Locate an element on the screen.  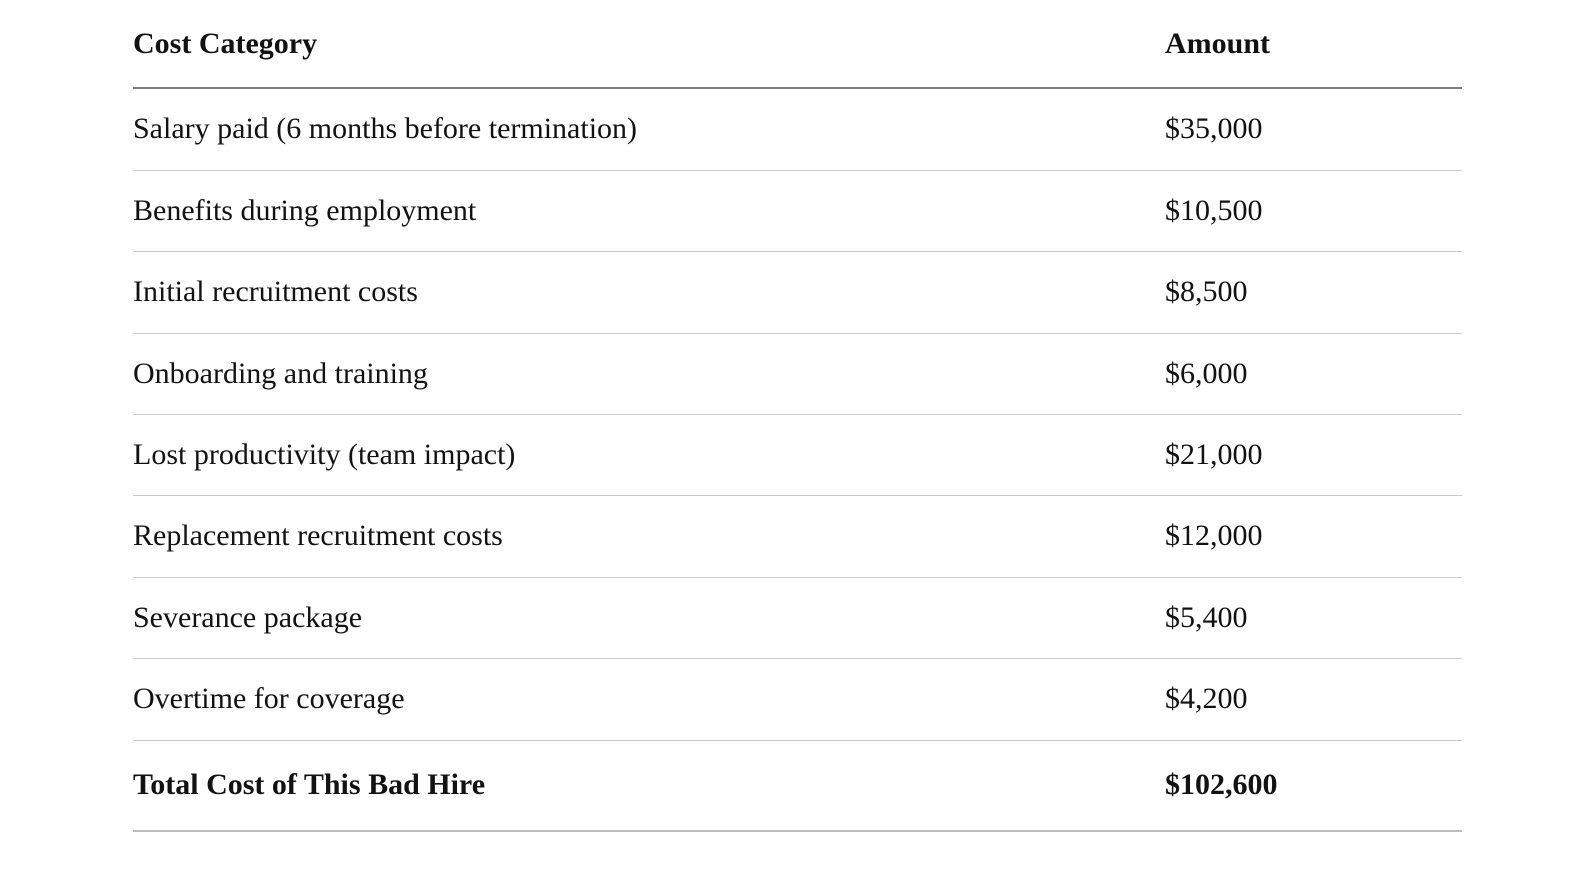
table-row: Initial recruitment costs $8,500 is located at coordinates (797, 292).